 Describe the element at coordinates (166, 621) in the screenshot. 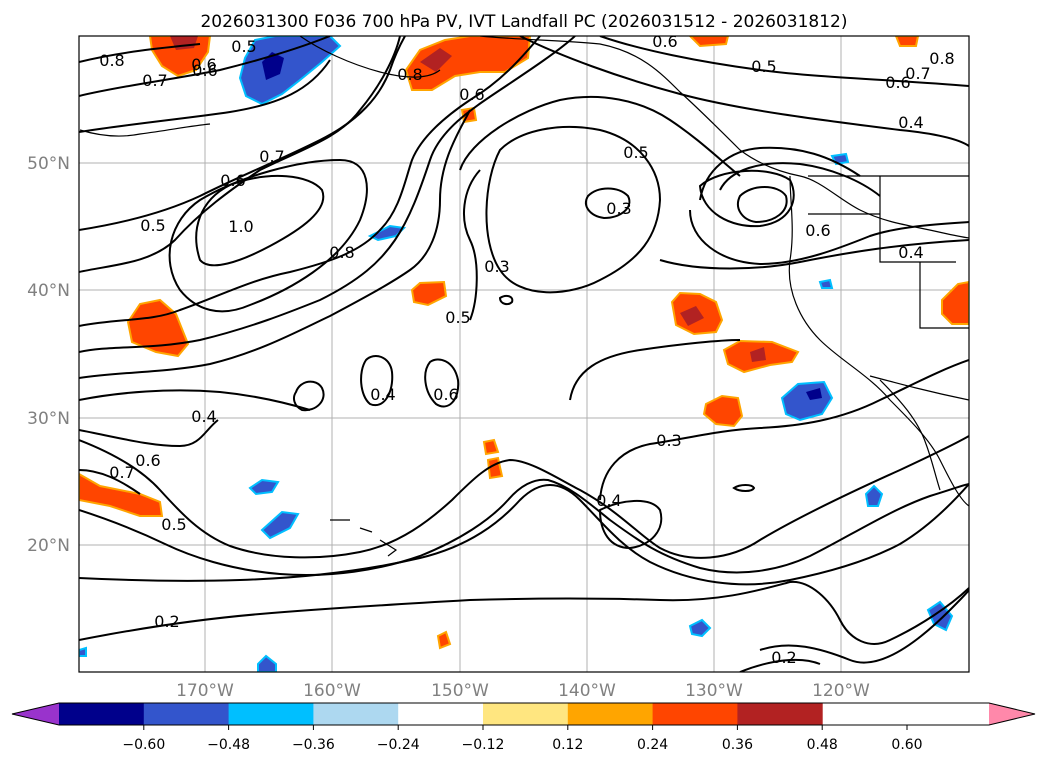

I see `contour-label: 0.2` at that location.